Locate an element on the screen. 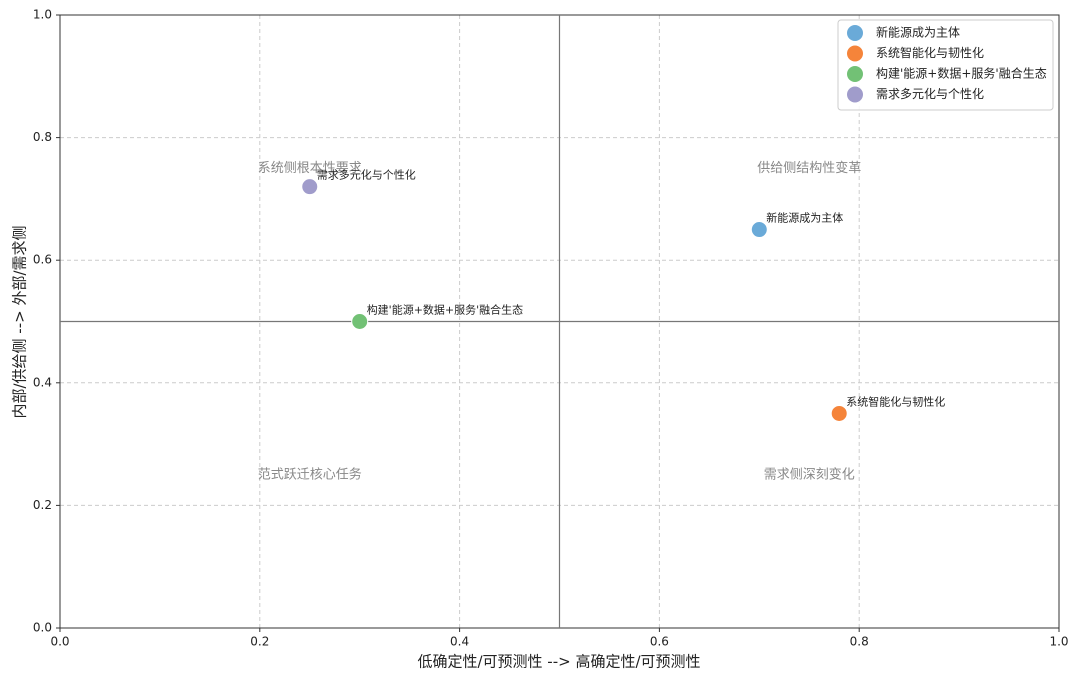 The width and height of the screenshot is (1080, 673). quadrant-label: 需求侧深刻变化 is located at coordinates (809, 474).